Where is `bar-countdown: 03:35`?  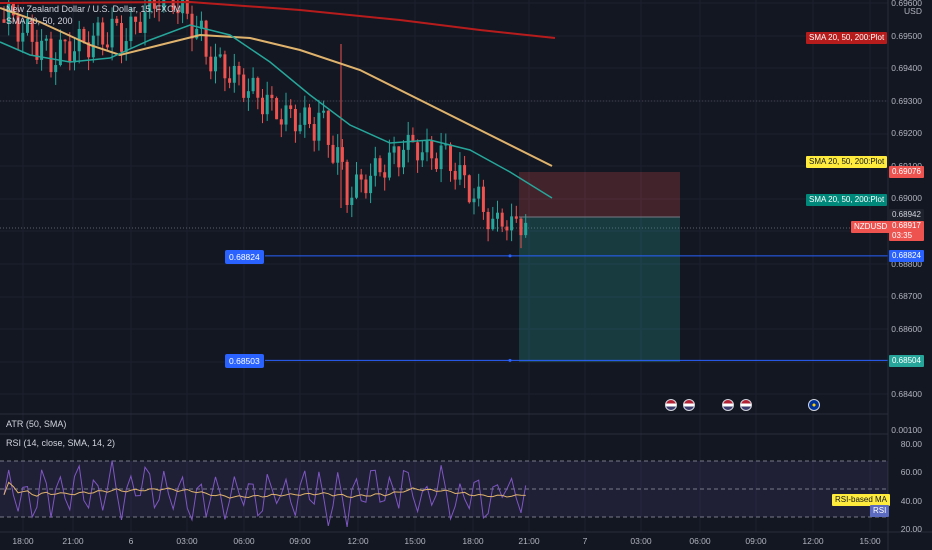 bar-countdown: 03:35 is located at coordinates (902, 235).